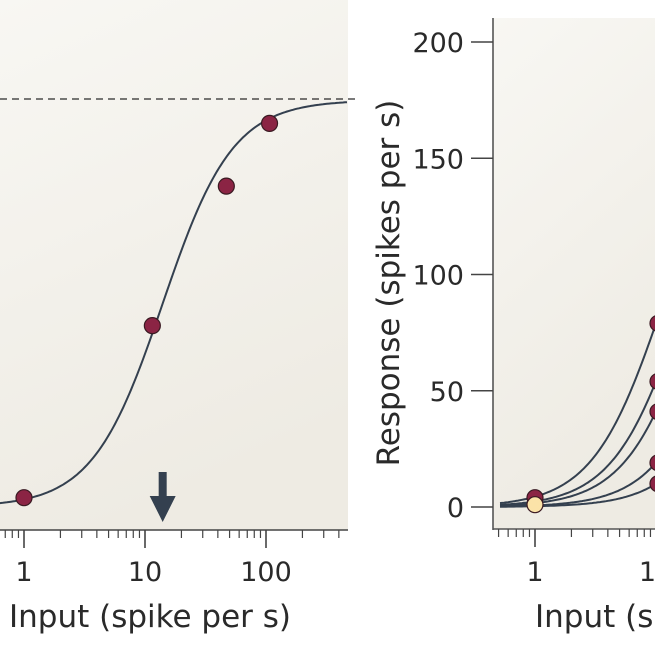 The image size is (655, 655). Describe the element at coordinates (438, 43) in the screenshot. I see `y-tick-label: 200` at that location.